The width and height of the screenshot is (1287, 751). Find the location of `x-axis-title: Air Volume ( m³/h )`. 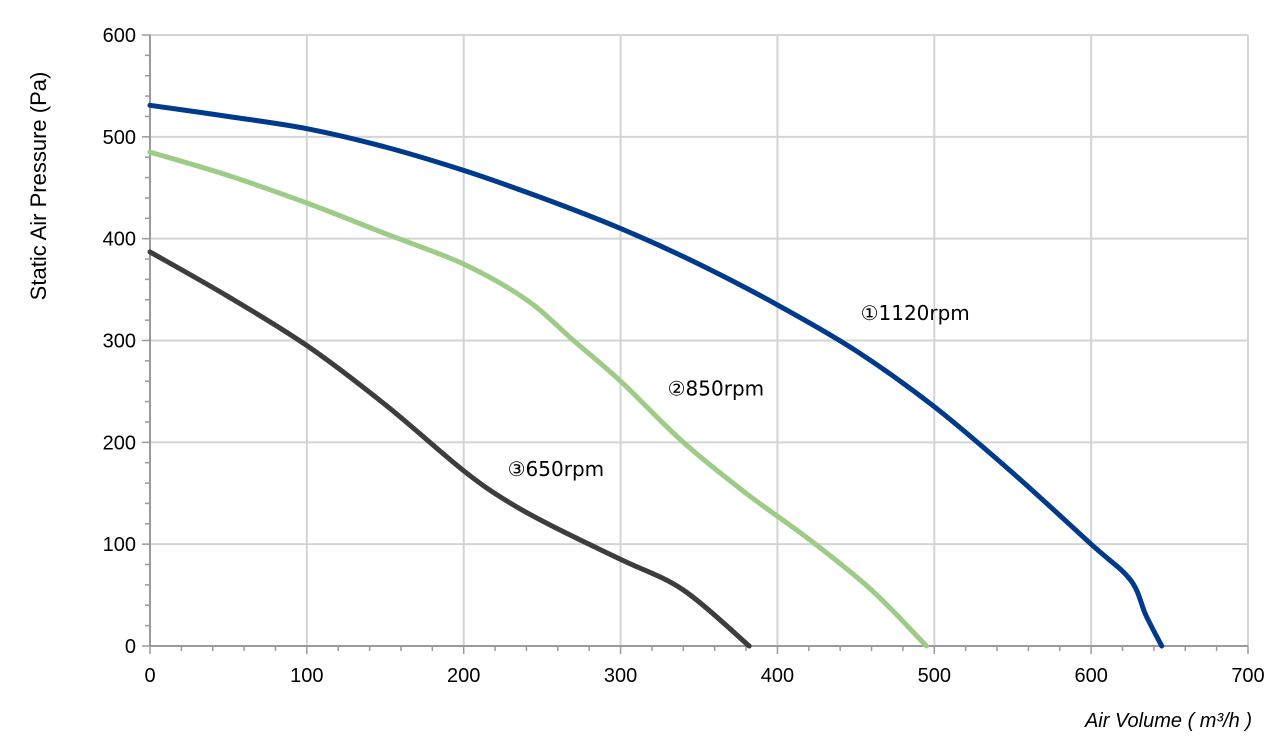

x-axis-title: Air Volume ( m³/h ) is located at coordinates (1168, 721).